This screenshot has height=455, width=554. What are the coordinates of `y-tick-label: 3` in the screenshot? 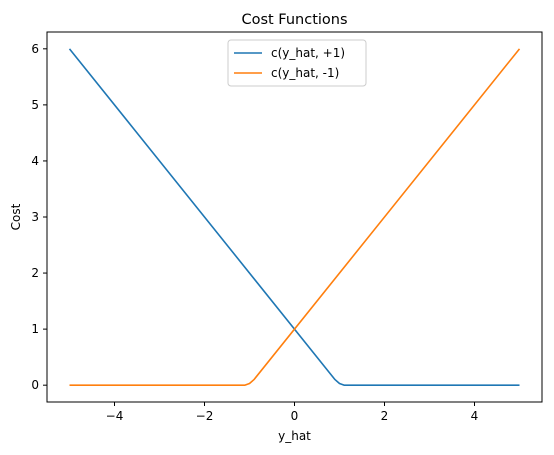 It's located at (35, 217).